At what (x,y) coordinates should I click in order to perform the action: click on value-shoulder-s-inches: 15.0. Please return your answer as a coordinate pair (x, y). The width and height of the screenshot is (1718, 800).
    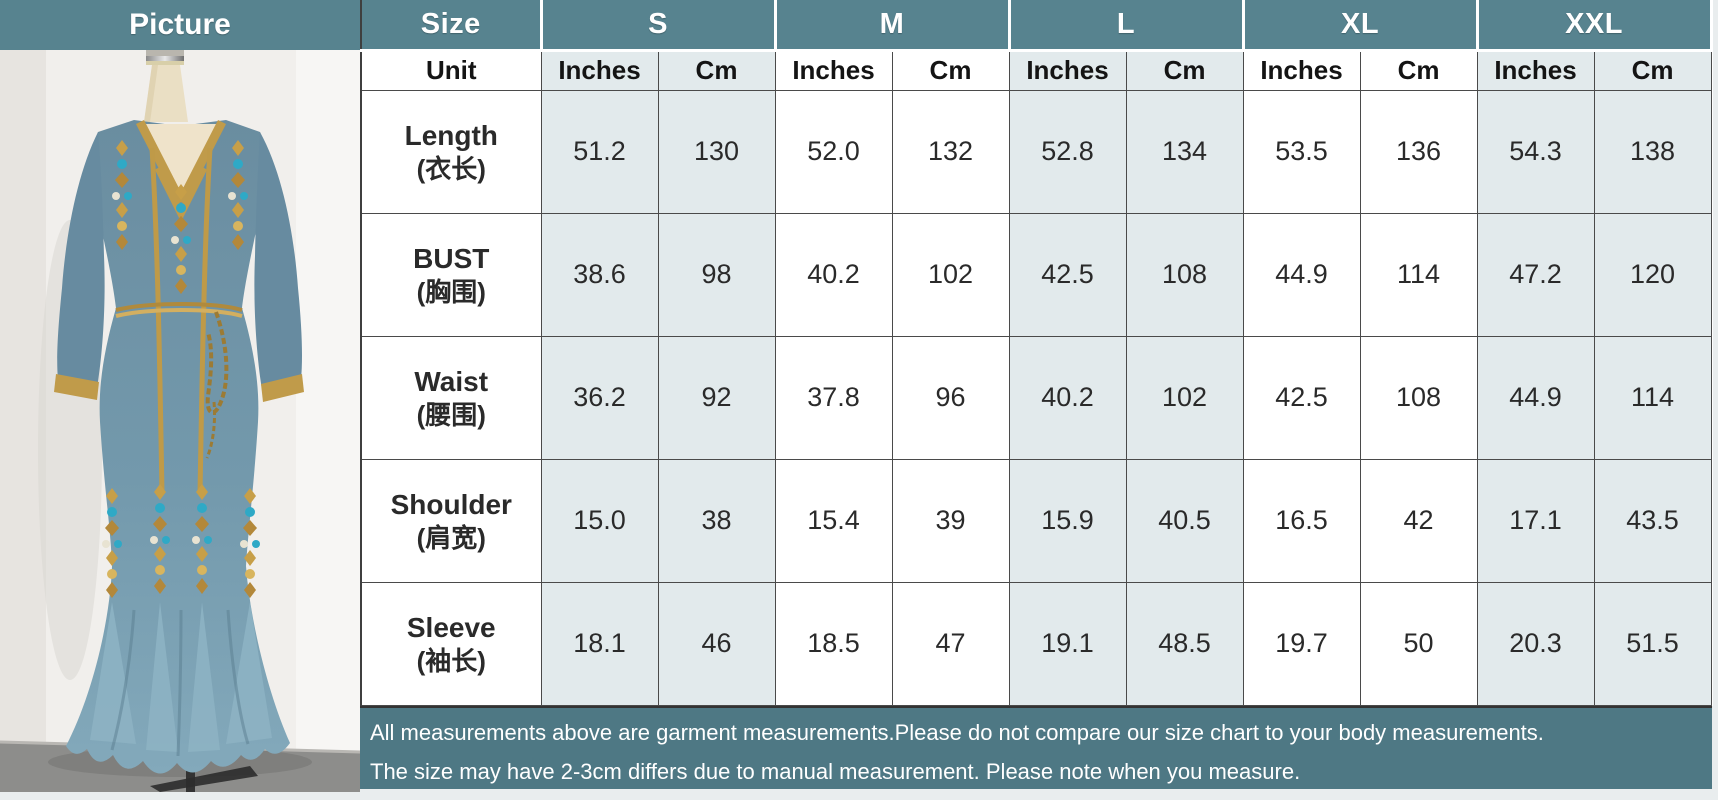
    Looking at the image, I should click on (599, 520).